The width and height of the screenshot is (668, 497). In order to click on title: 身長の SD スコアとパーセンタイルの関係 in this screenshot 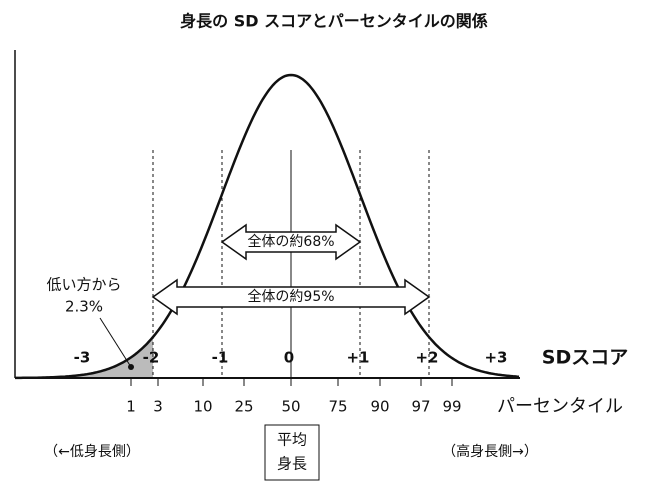, I will do `click(334, 21)`.